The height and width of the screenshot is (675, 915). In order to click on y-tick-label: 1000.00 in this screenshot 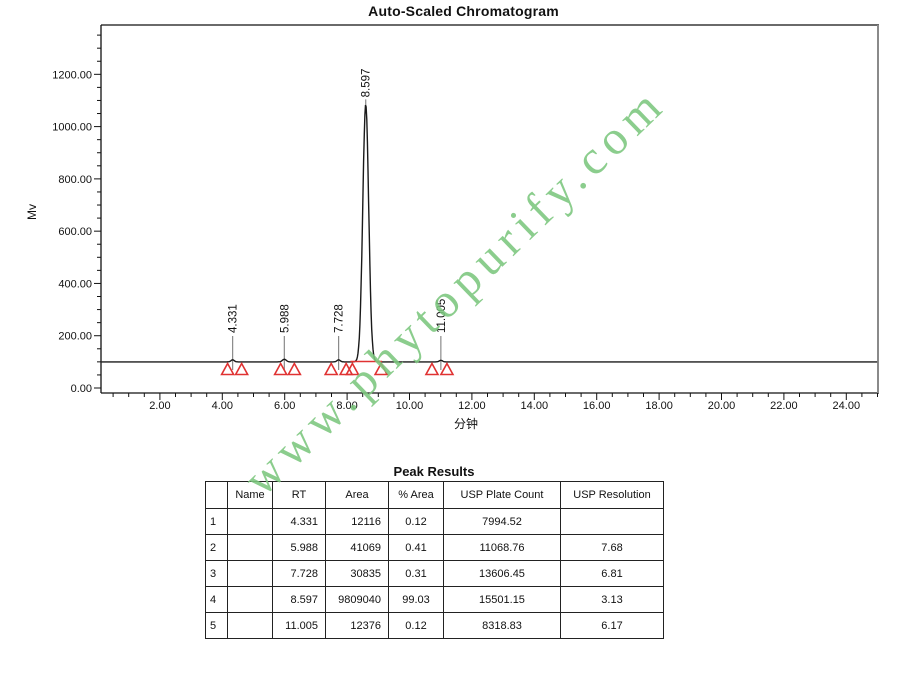, I will do `click(72, 128)`.